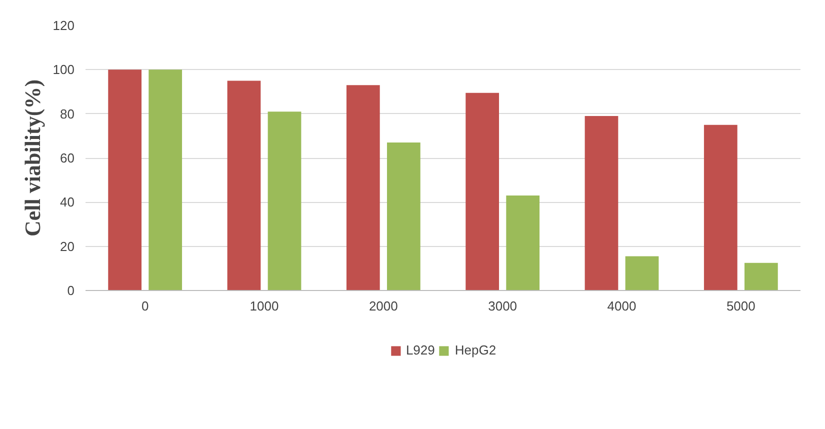 The image size is (825, 429). Describe the element at coordinates (383, 306) in the screenshot. I see `x-tick-label: 2000` at that location.